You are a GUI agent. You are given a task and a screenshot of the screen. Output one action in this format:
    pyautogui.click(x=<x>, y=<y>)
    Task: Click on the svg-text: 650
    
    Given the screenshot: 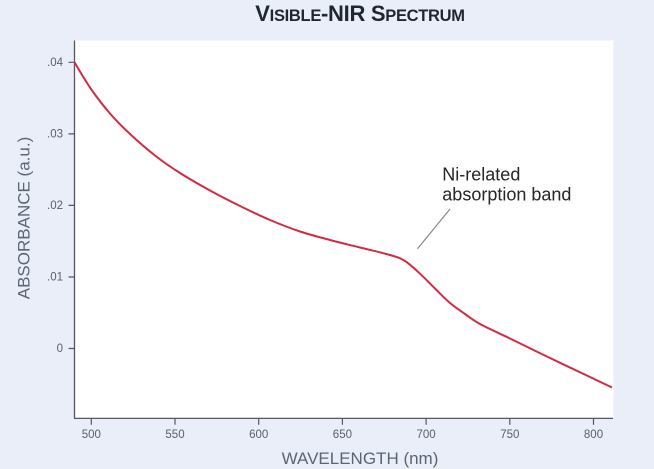 What is the action you would take?
    pyautogui.click(x=342, y=435)
    